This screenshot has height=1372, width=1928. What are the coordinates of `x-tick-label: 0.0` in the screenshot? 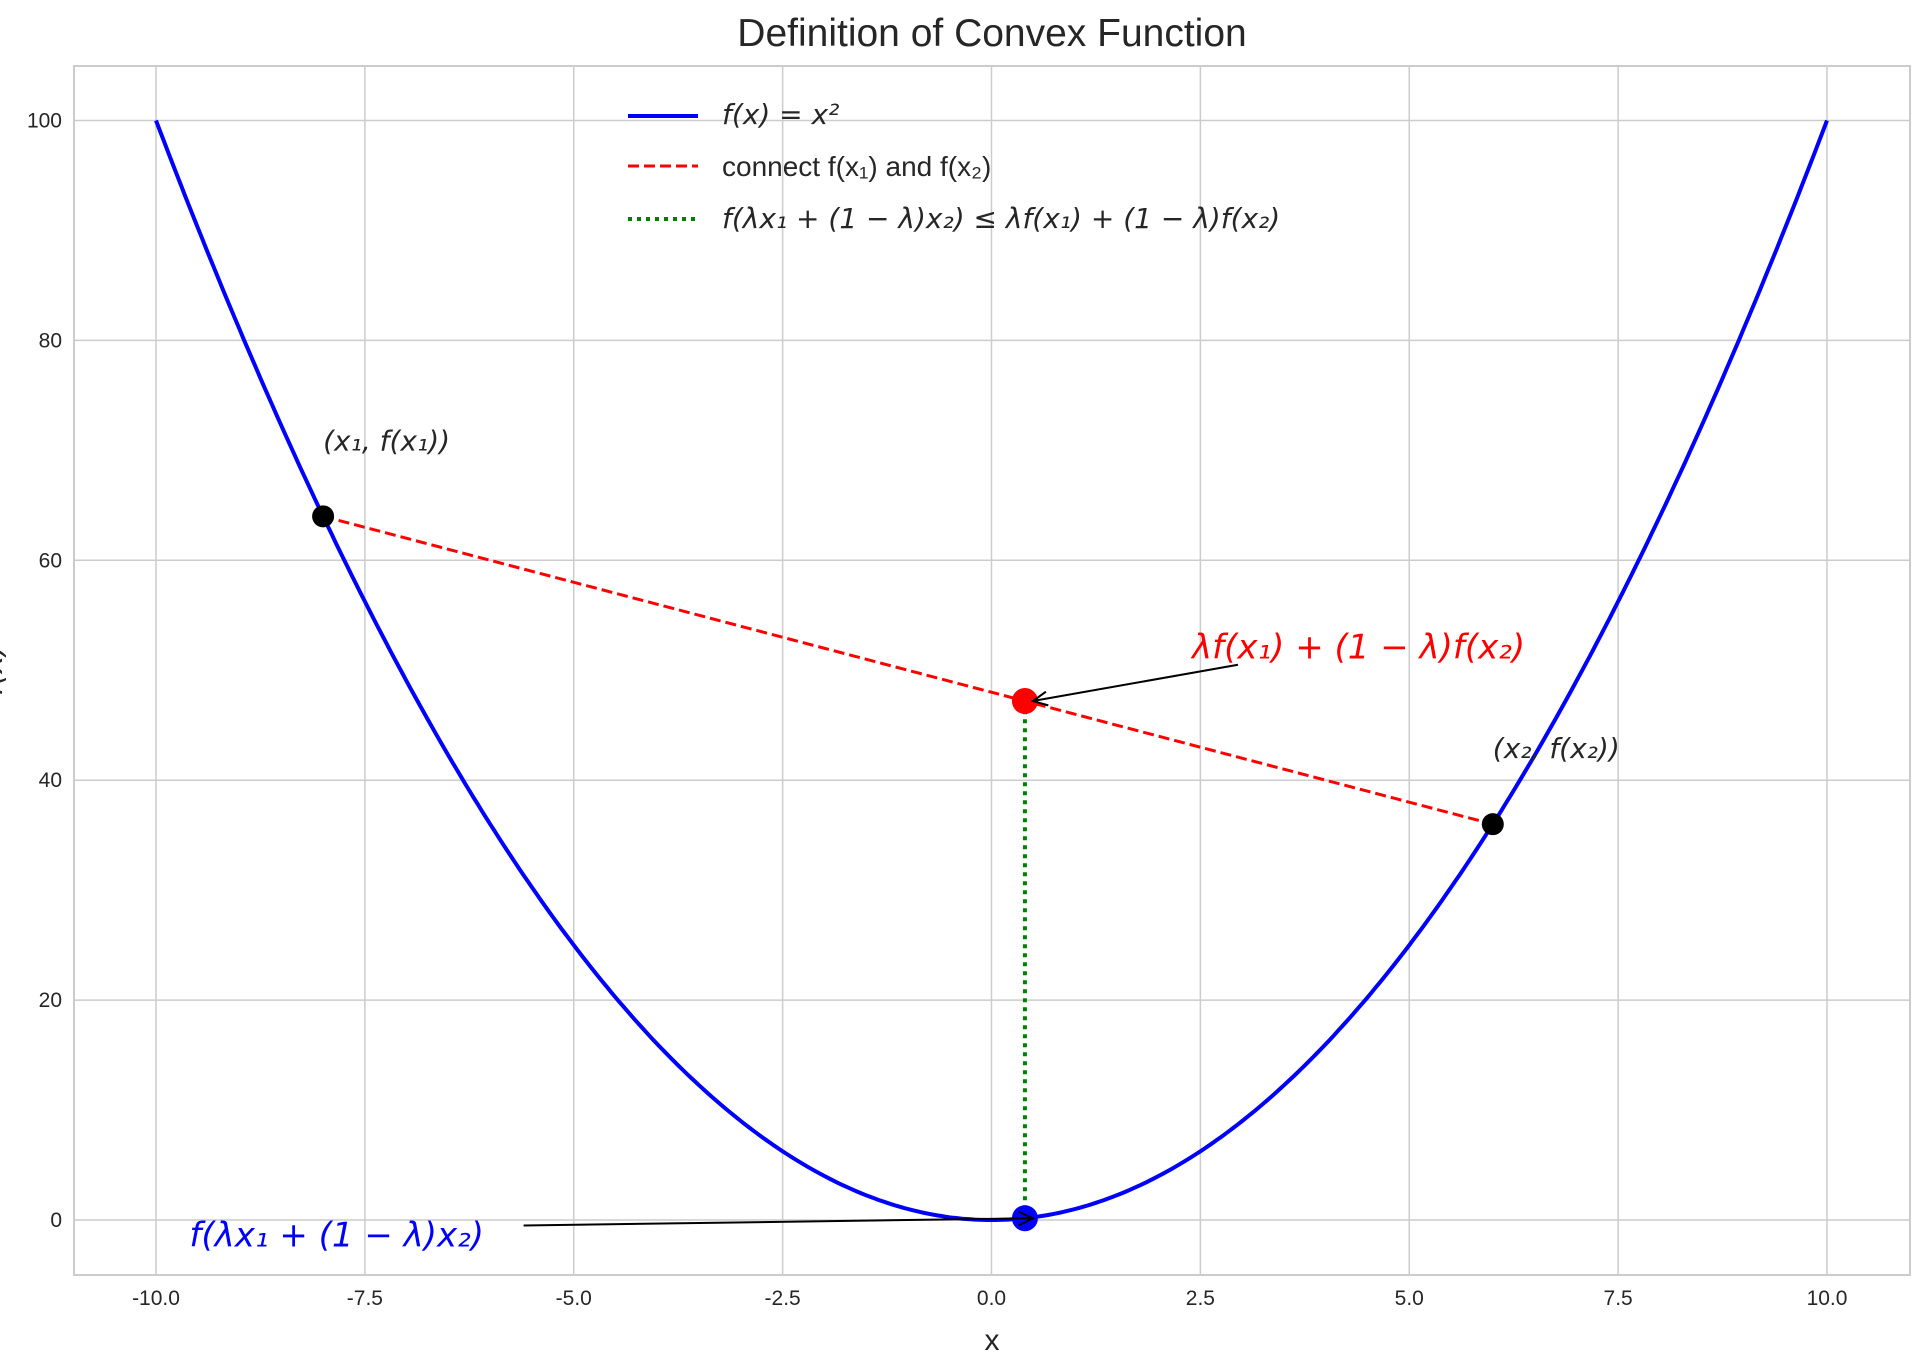 It's located at (991, 1298).